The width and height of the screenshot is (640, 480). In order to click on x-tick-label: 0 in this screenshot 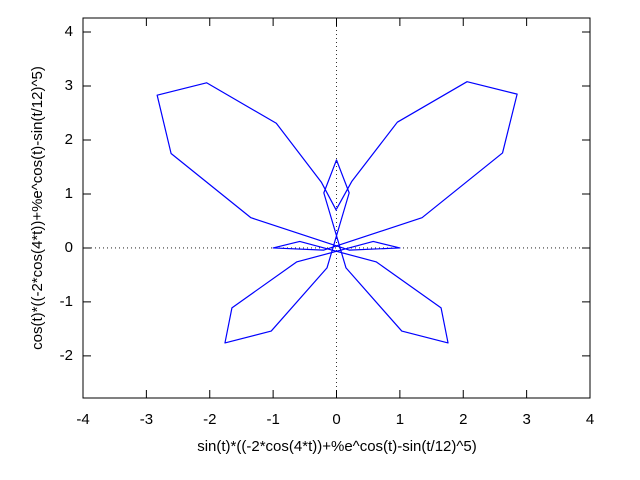, I will do `click(336, 419)`.